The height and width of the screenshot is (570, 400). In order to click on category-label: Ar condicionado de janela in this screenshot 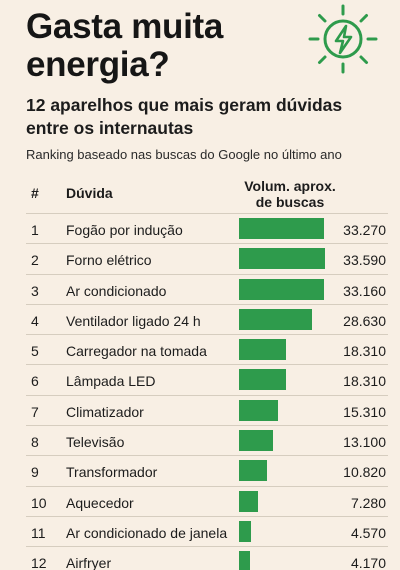, I will do `click(147, 532)`.